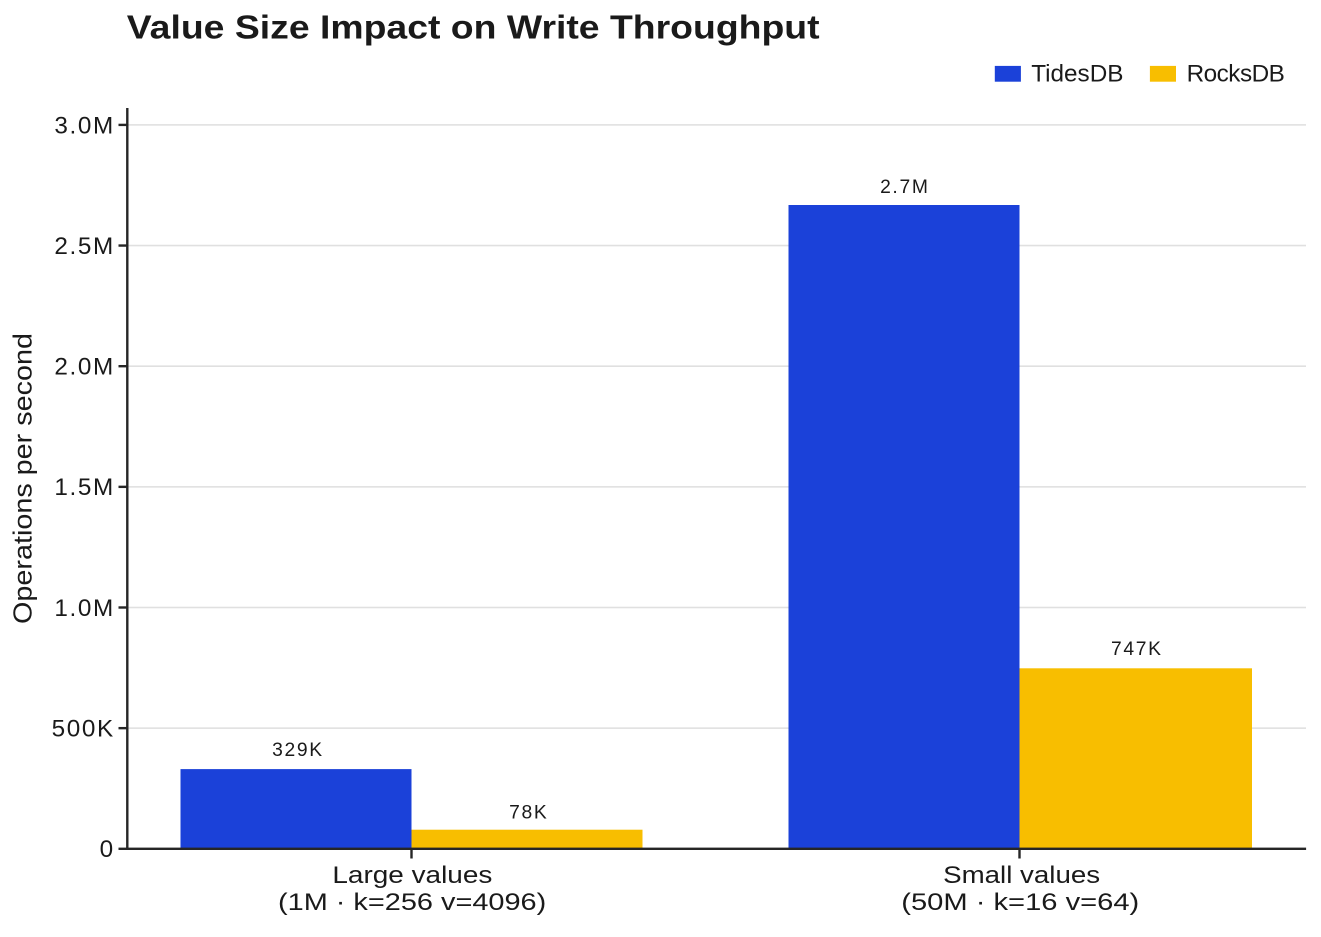  What do you see at coordinates (904, 187) in the screenshot?
I see `svg-text: 2.7M` at bounding box center [904, 187].